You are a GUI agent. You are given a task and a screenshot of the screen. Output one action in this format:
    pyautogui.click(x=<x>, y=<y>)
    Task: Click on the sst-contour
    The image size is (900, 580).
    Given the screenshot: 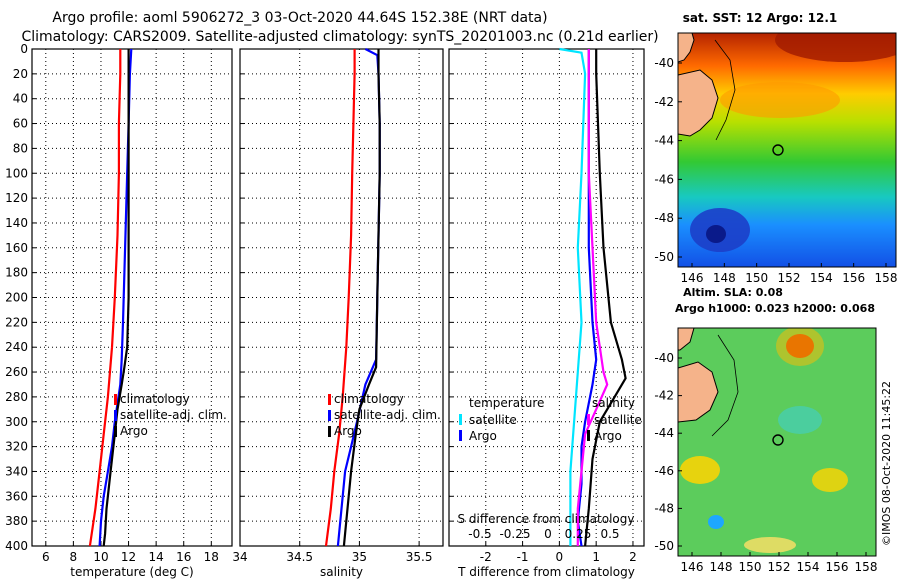 What is the action you would take?
    pyautogui.click(x=725, y=90)
    